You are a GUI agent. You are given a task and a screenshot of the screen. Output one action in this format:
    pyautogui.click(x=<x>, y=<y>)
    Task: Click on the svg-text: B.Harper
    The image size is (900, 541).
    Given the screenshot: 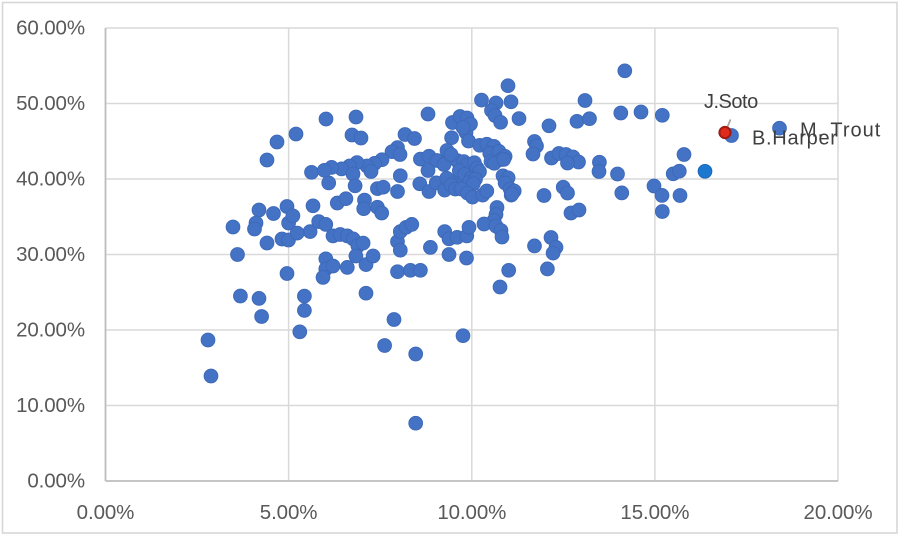 What is the action you would take?
    pyautogui.click(x=795, y=139)
    